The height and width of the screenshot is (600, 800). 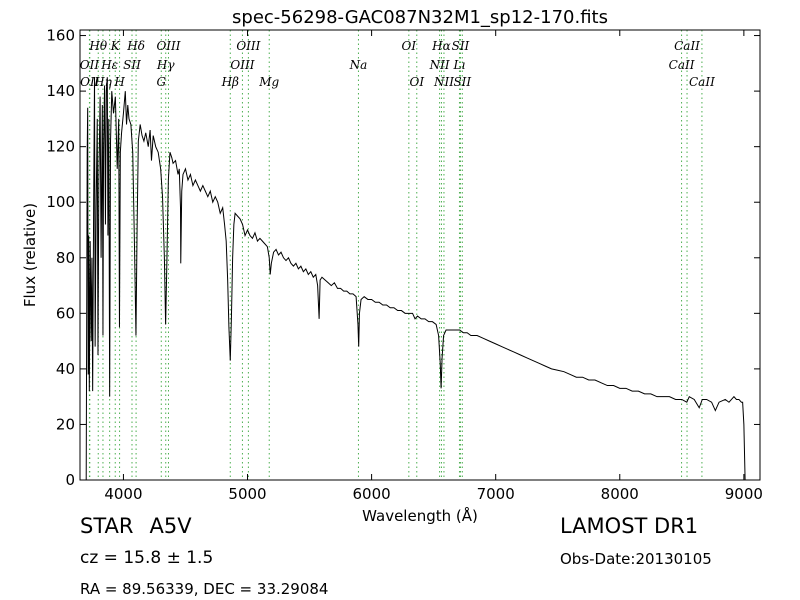 I want to click on spectral-line-label: H, so click(x=119, y=82).